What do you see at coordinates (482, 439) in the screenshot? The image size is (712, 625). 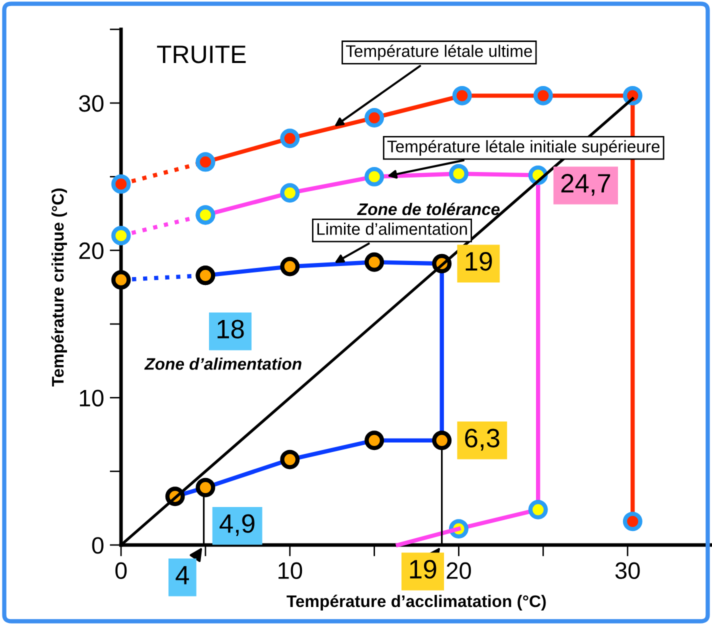 I see `annotation: 6,3` at bounding box center [482, 439].